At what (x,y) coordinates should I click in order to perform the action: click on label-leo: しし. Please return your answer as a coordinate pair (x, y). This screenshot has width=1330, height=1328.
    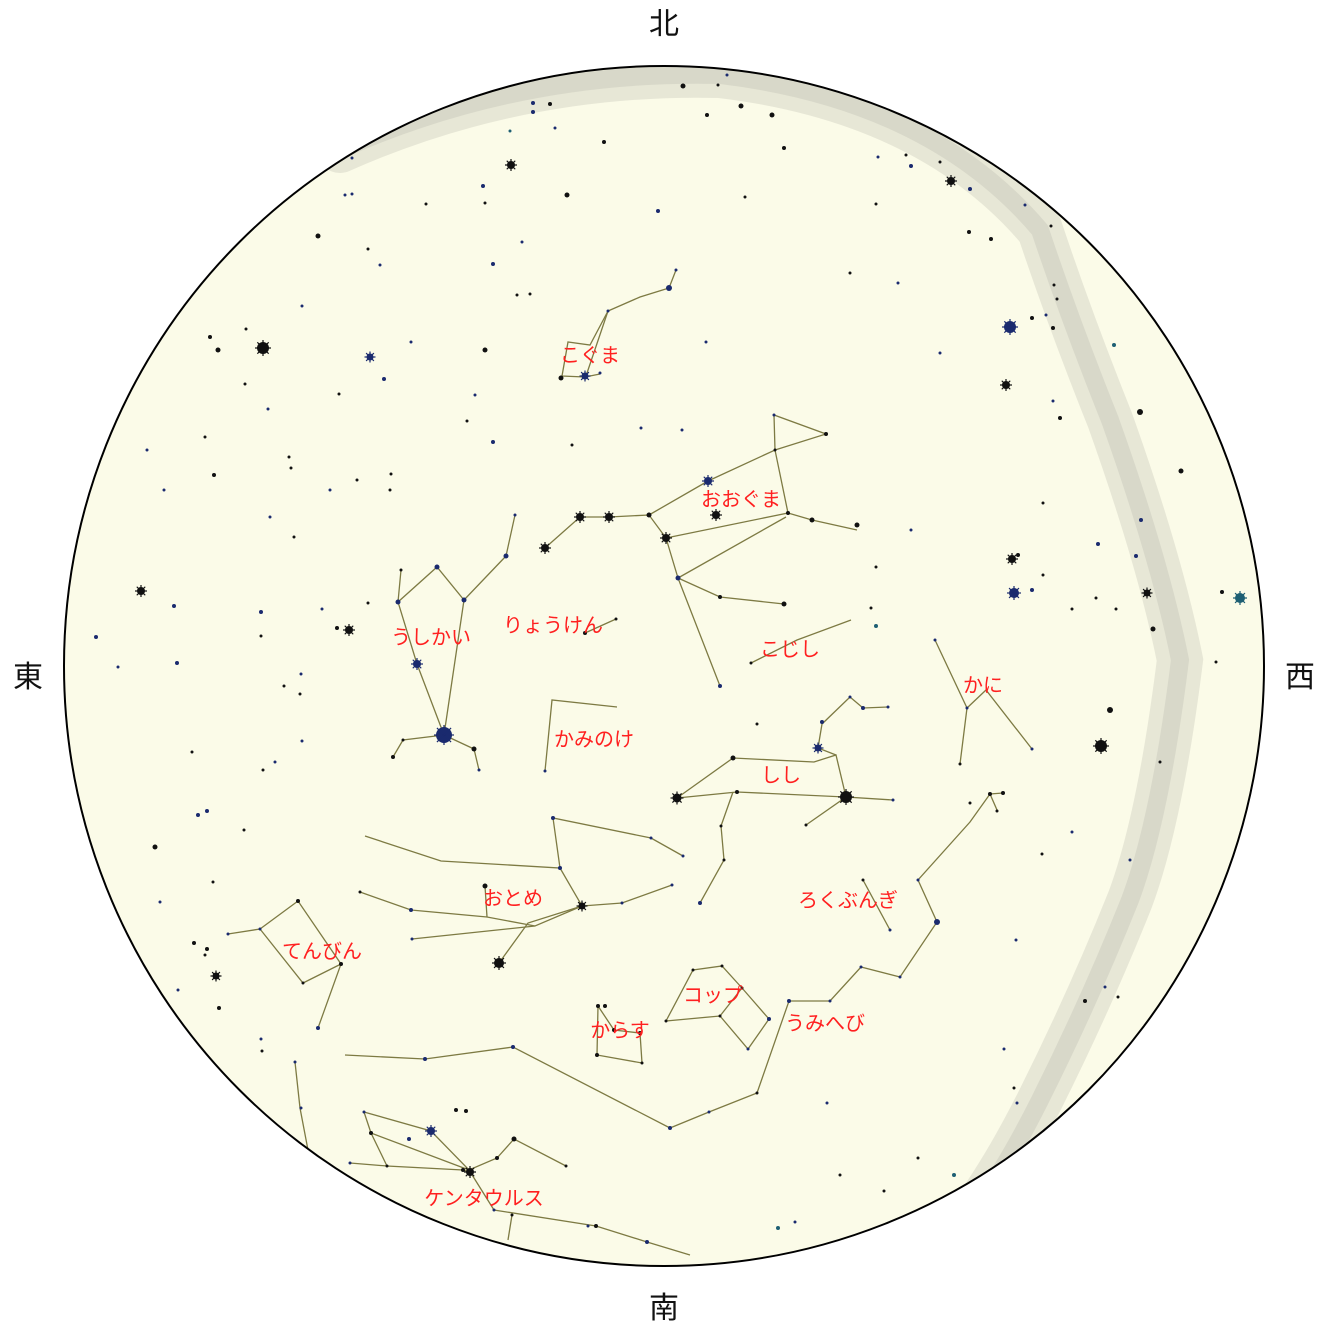
    Looking at the image, I should click on (781, 775).